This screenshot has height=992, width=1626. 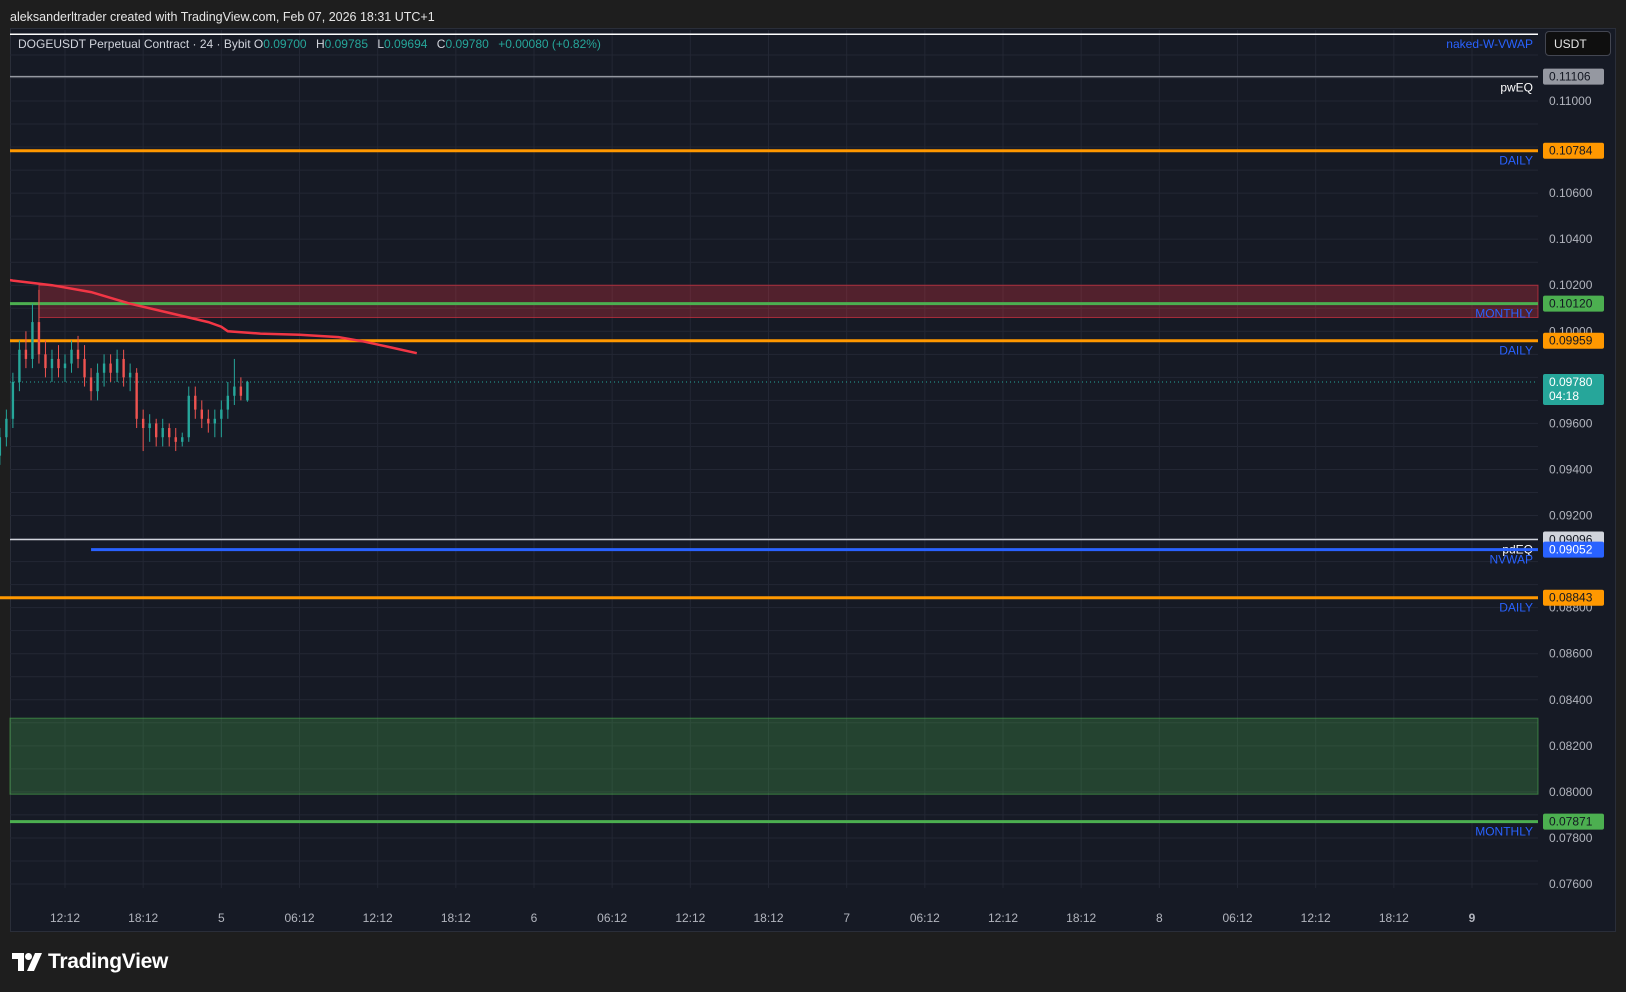 What do you see at coordinates (1516, 608) in the screenshot?
I see `level-label-daily-3: DAILY` at bounding box center [1516, 608].